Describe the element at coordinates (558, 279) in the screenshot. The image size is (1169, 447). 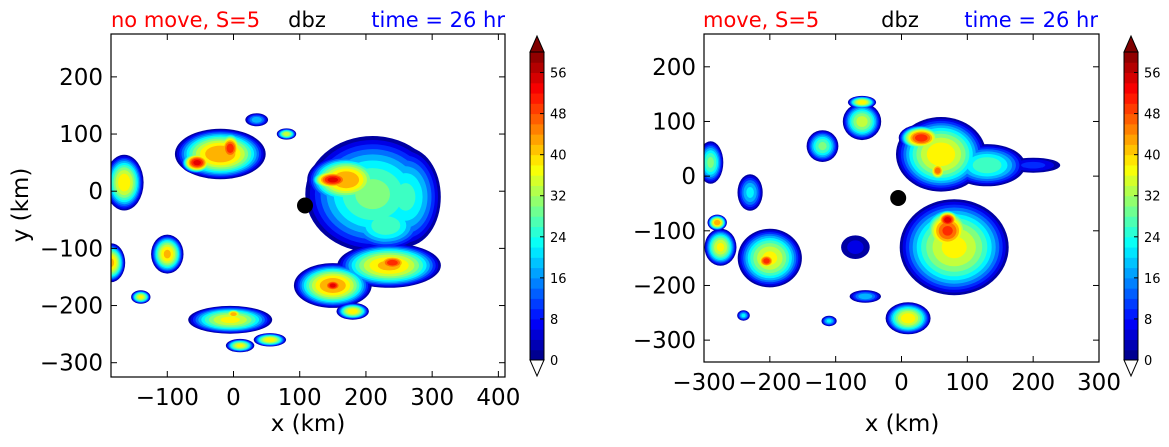
I see `colorbar-tick-label: 16` at that location.